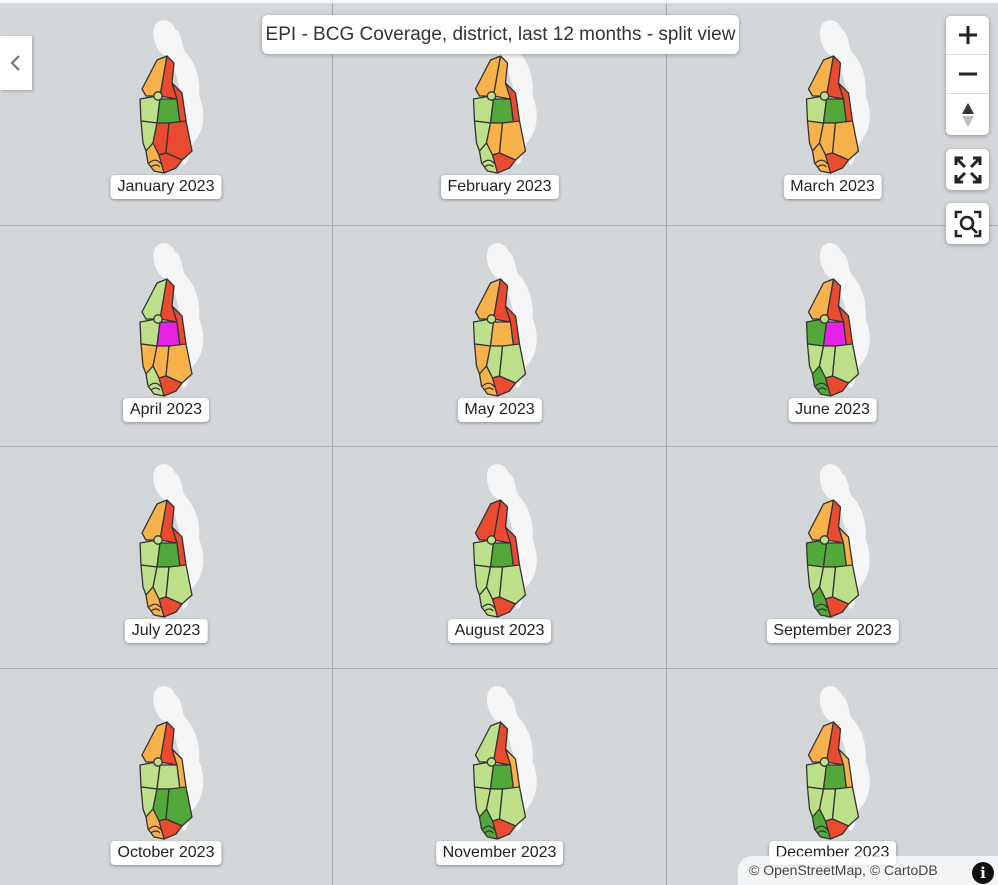 Image resolution: width=998 pixels, height=885 pixels. I want to click on map-panel: May 2023, so click(499, 336).